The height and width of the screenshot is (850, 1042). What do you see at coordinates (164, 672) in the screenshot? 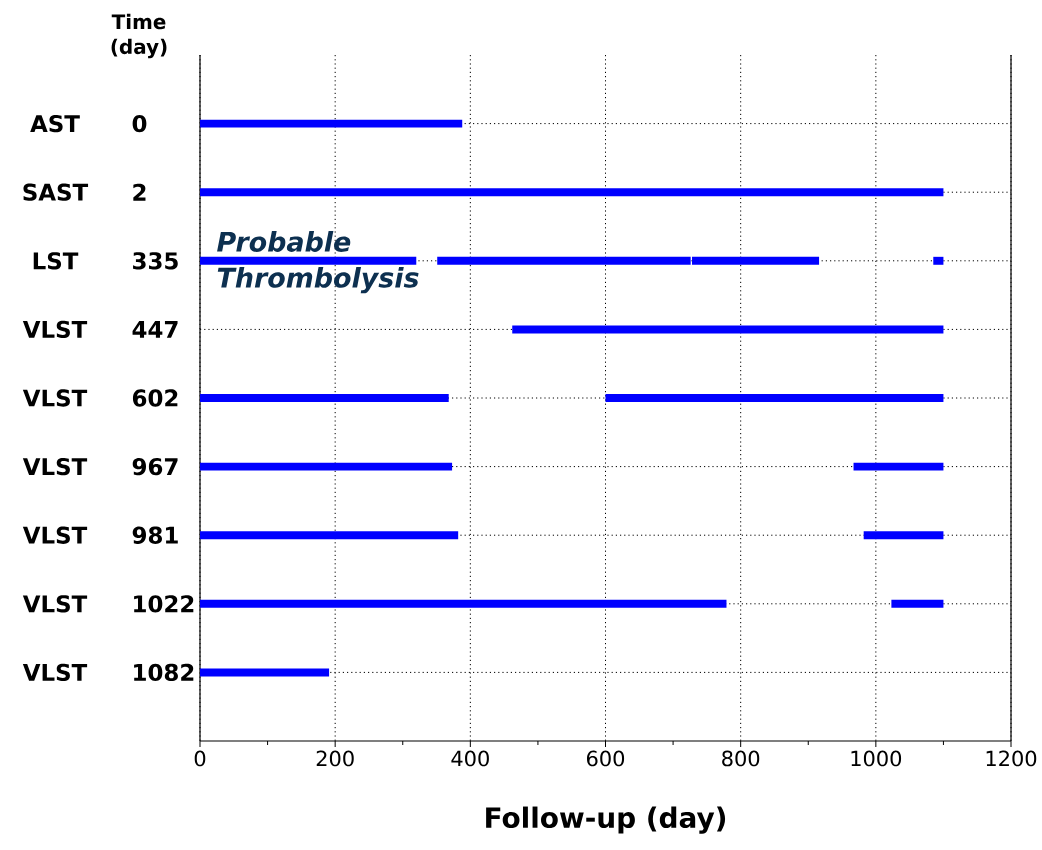
I see `y2-tick-label: 1082` at bounding box center [164, 672].